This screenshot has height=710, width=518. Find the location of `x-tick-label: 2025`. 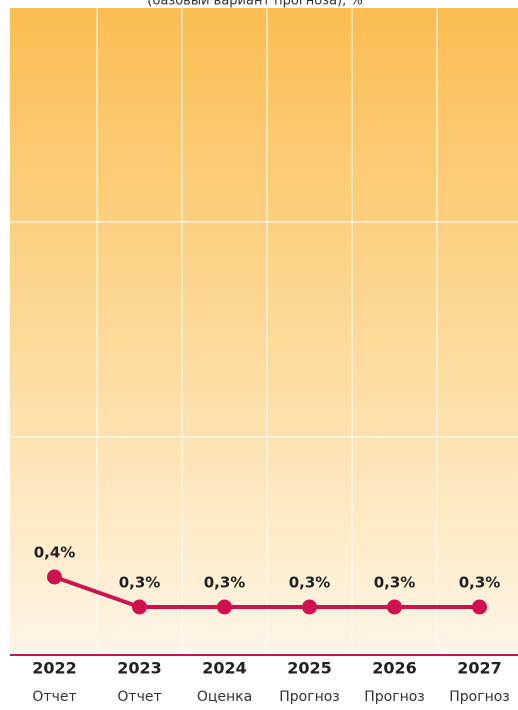

x-tick-label: 2025 is located at coordinates (309, 668).